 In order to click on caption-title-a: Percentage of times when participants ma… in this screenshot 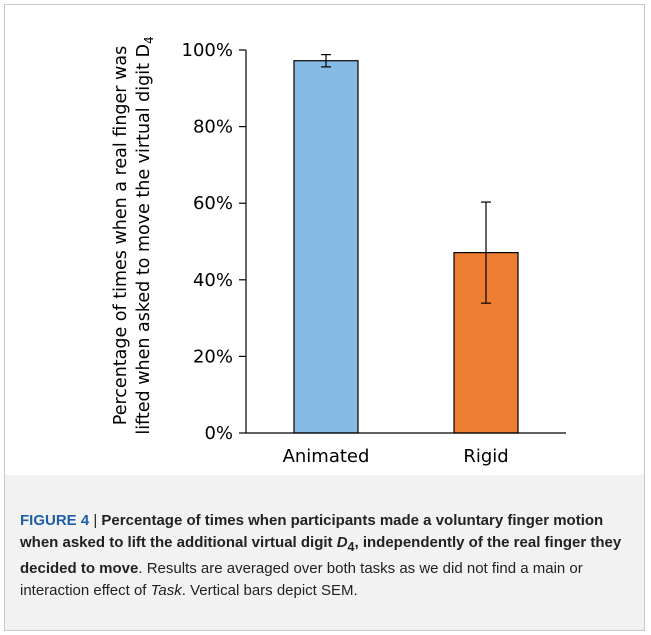, I will do `click(312, 531)`.